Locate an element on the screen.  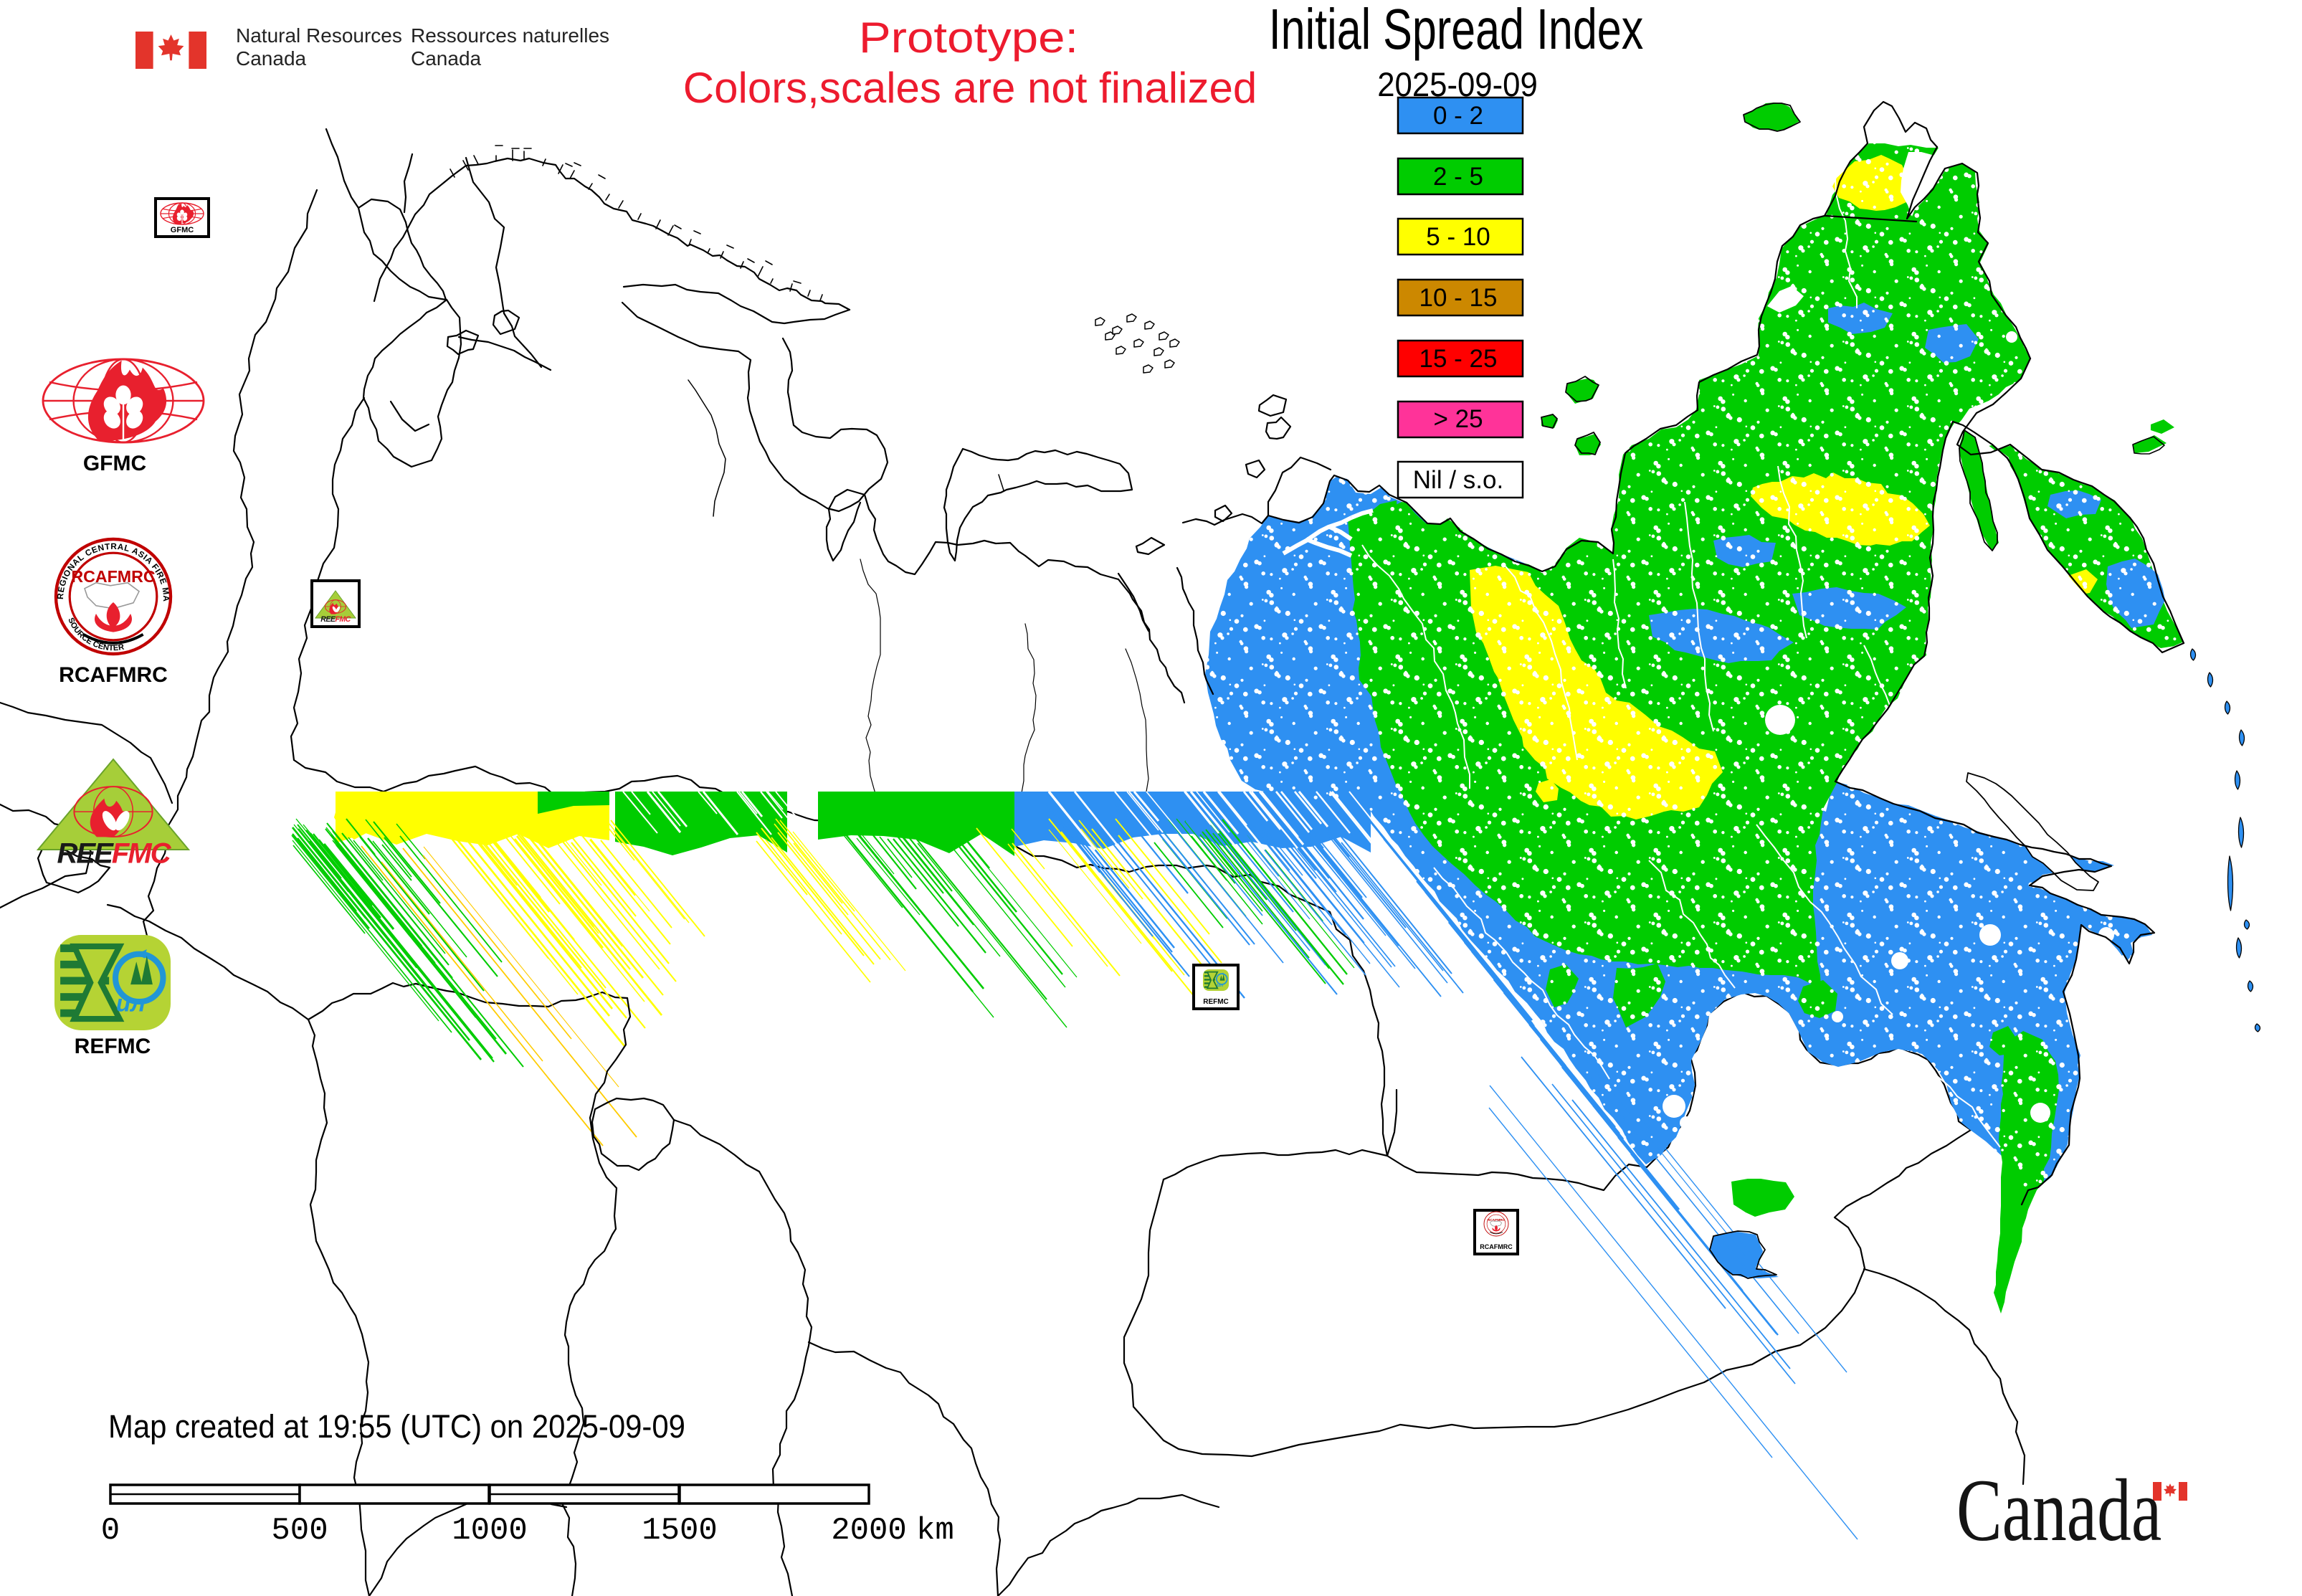
svg-text: 0 - 2 is located at coordinates (1458, 116).